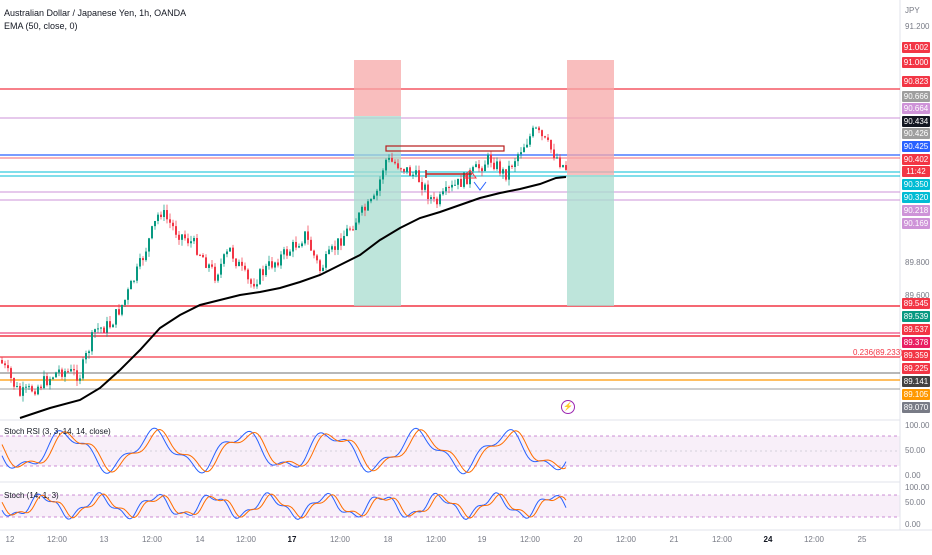 Image resolution: width=932 pixels, height=555 pixels. Describe the element at coordinates (916, 329) in the screenshot. I see `price-tag: 89.537` at that location.